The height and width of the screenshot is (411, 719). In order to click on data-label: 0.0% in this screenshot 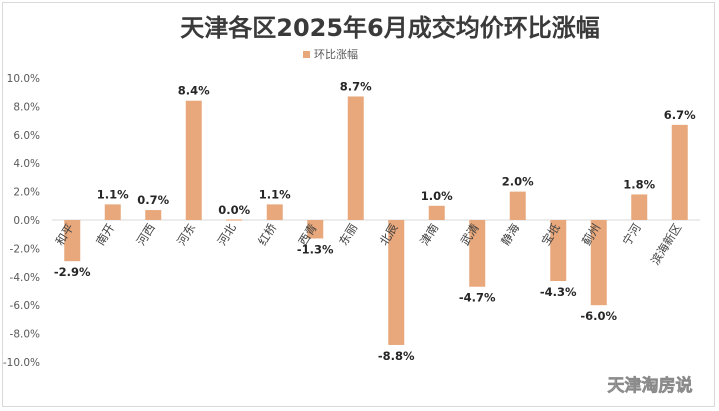, I will do `click(234, 210)`.